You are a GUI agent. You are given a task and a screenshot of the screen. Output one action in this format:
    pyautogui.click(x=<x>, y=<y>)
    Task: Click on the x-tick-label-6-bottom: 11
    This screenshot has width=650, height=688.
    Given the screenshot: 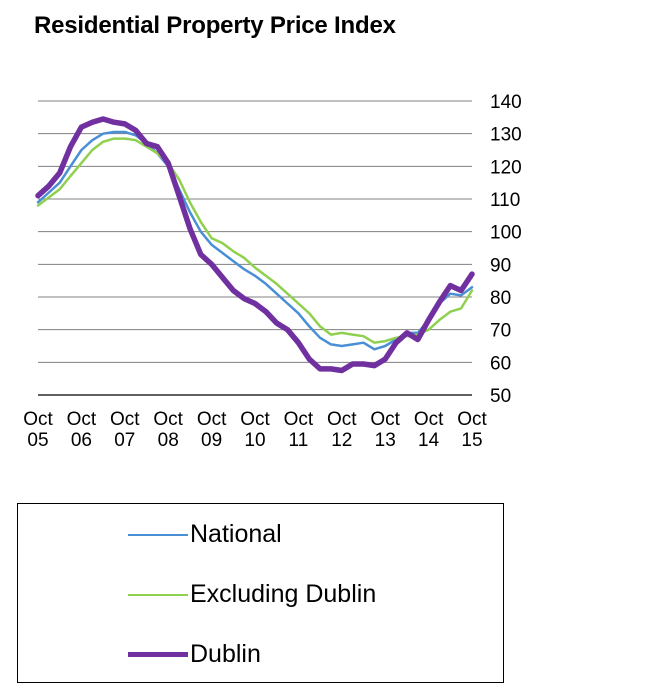 What is the action you would take?
    pyautogui.click(x=299, y=440)
    